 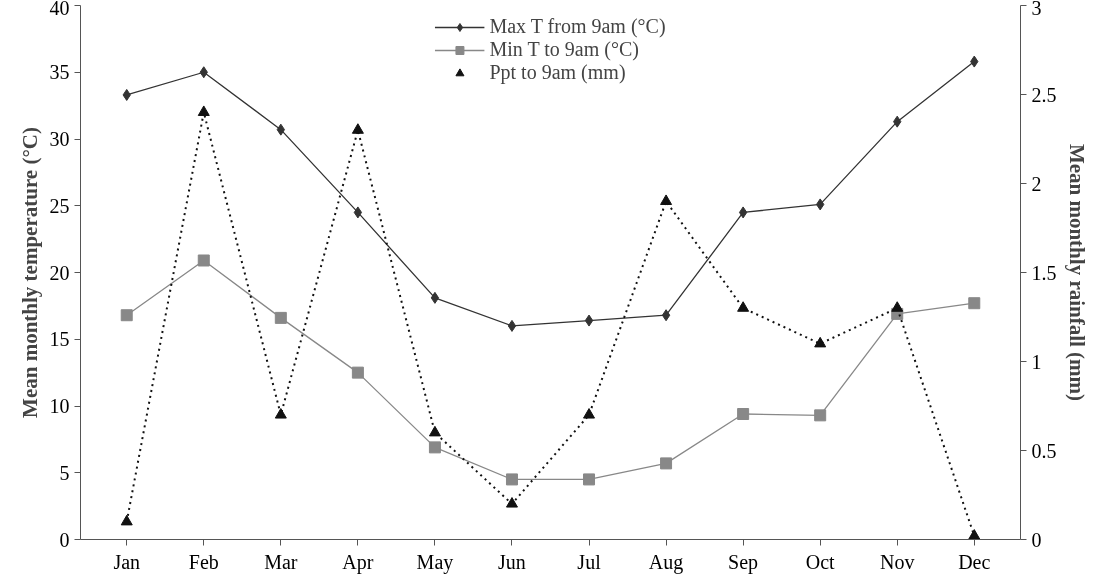 I want to click on y2-axis-title: Mean monthly rainfall (mm), so click(x=1076, y=272).